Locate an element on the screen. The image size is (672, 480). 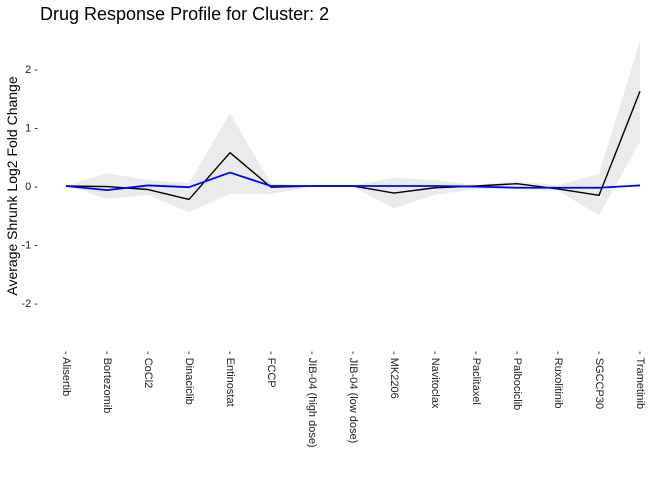
y-axis-ticks: -2 - -1 - 0 - 1 - 2 - is located at coordinates (30, 187).